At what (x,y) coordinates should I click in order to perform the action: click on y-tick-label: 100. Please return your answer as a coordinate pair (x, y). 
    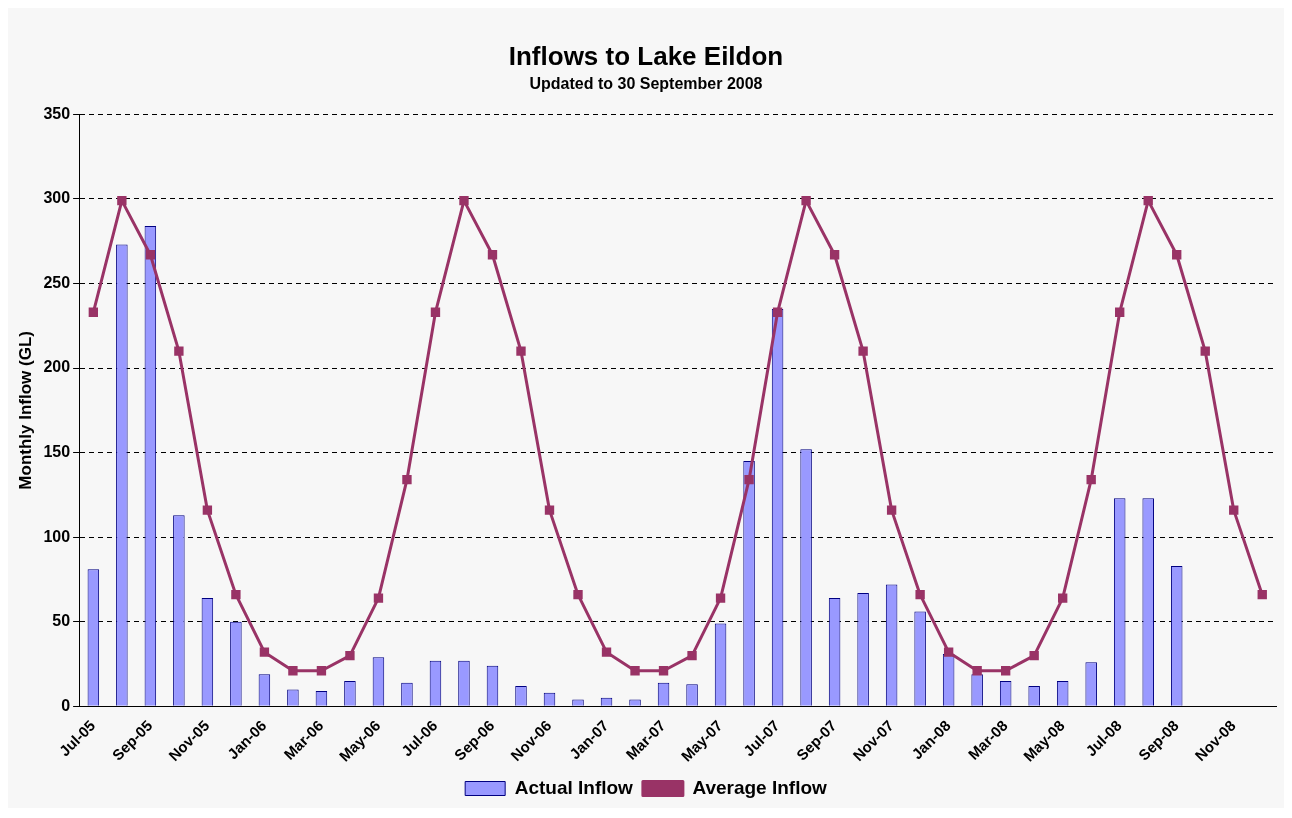
    Looking at the image, I should click on (57, 536).